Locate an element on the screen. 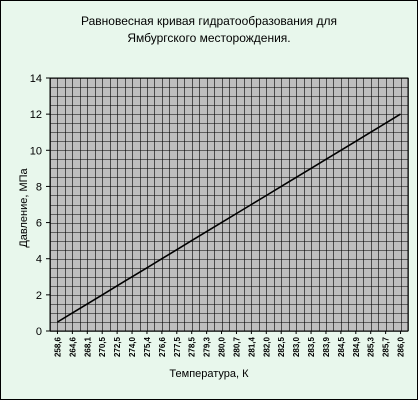 The image size is (418, 400). y-tick-label: 6 is located at coordinates (39, 224).